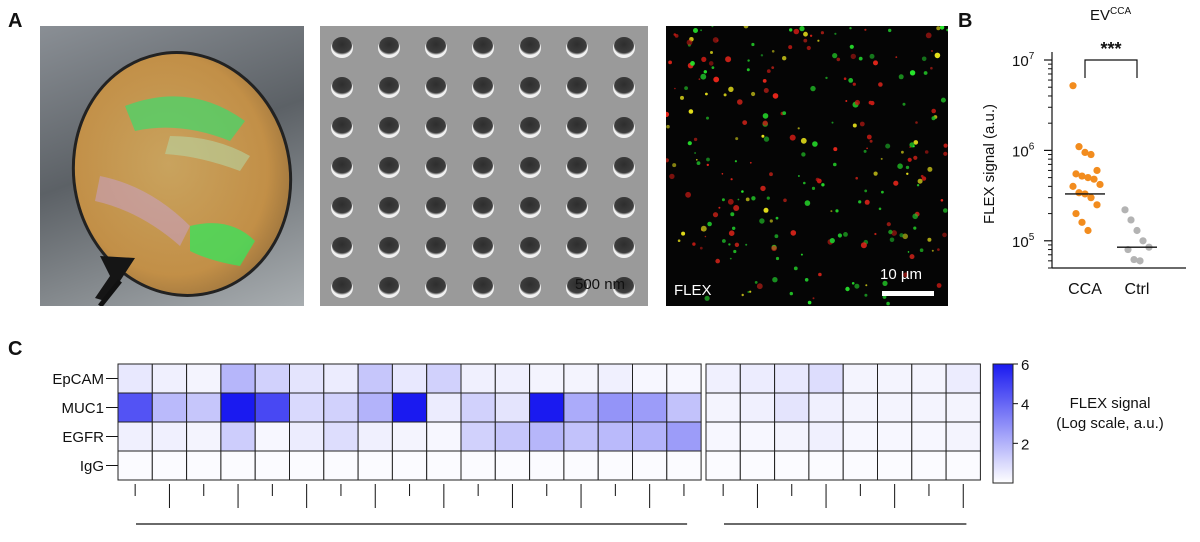 The height and width of the screenshot is (542, 1200). I want to click on nanohole-array, so click(483, 167).